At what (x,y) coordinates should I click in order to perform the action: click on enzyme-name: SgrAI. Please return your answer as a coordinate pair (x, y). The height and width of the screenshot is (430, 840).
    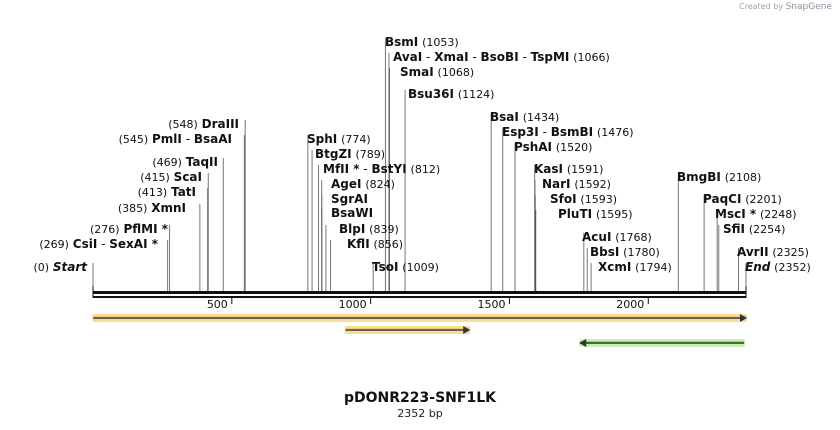
    Looking at the image, I should click on (349, 199).